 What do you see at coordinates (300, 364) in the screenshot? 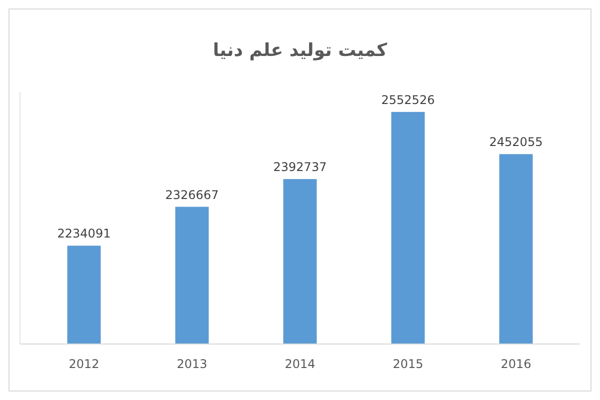
I see `x-tick-label: 2014` at bounding box center [300, 364].